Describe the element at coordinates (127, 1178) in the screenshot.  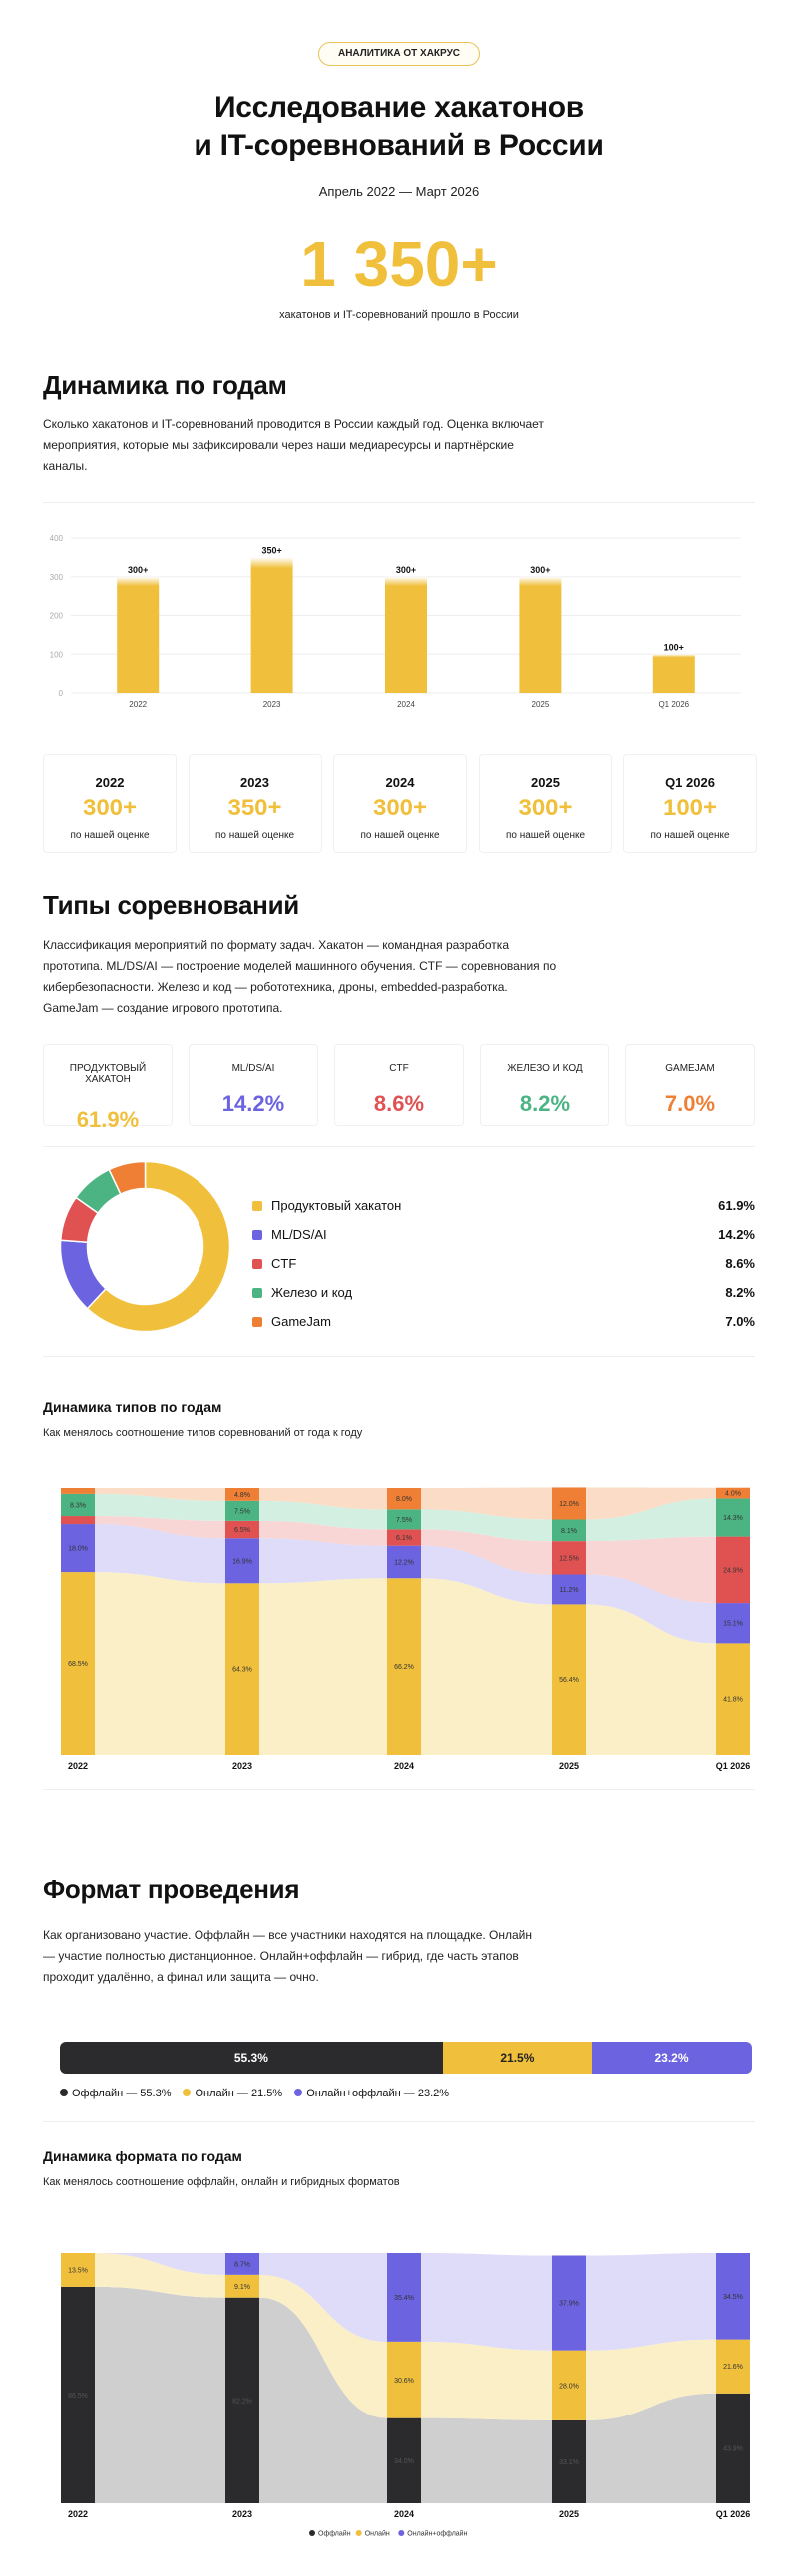
I see `donut-slice` at that location.